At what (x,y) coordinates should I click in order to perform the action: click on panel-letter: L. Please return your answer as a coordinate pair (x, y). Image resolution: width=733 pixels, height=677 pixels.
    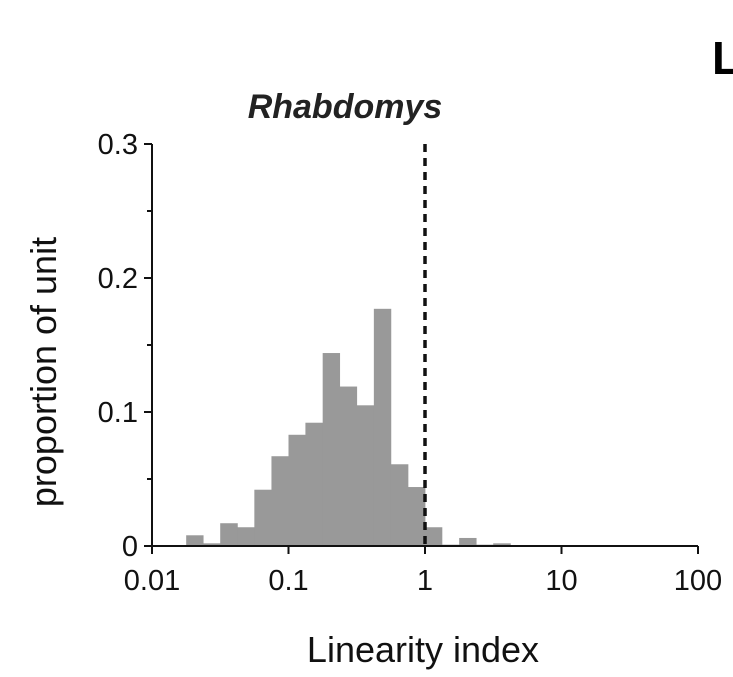
    Looking at the image, I should click on (722, 58).